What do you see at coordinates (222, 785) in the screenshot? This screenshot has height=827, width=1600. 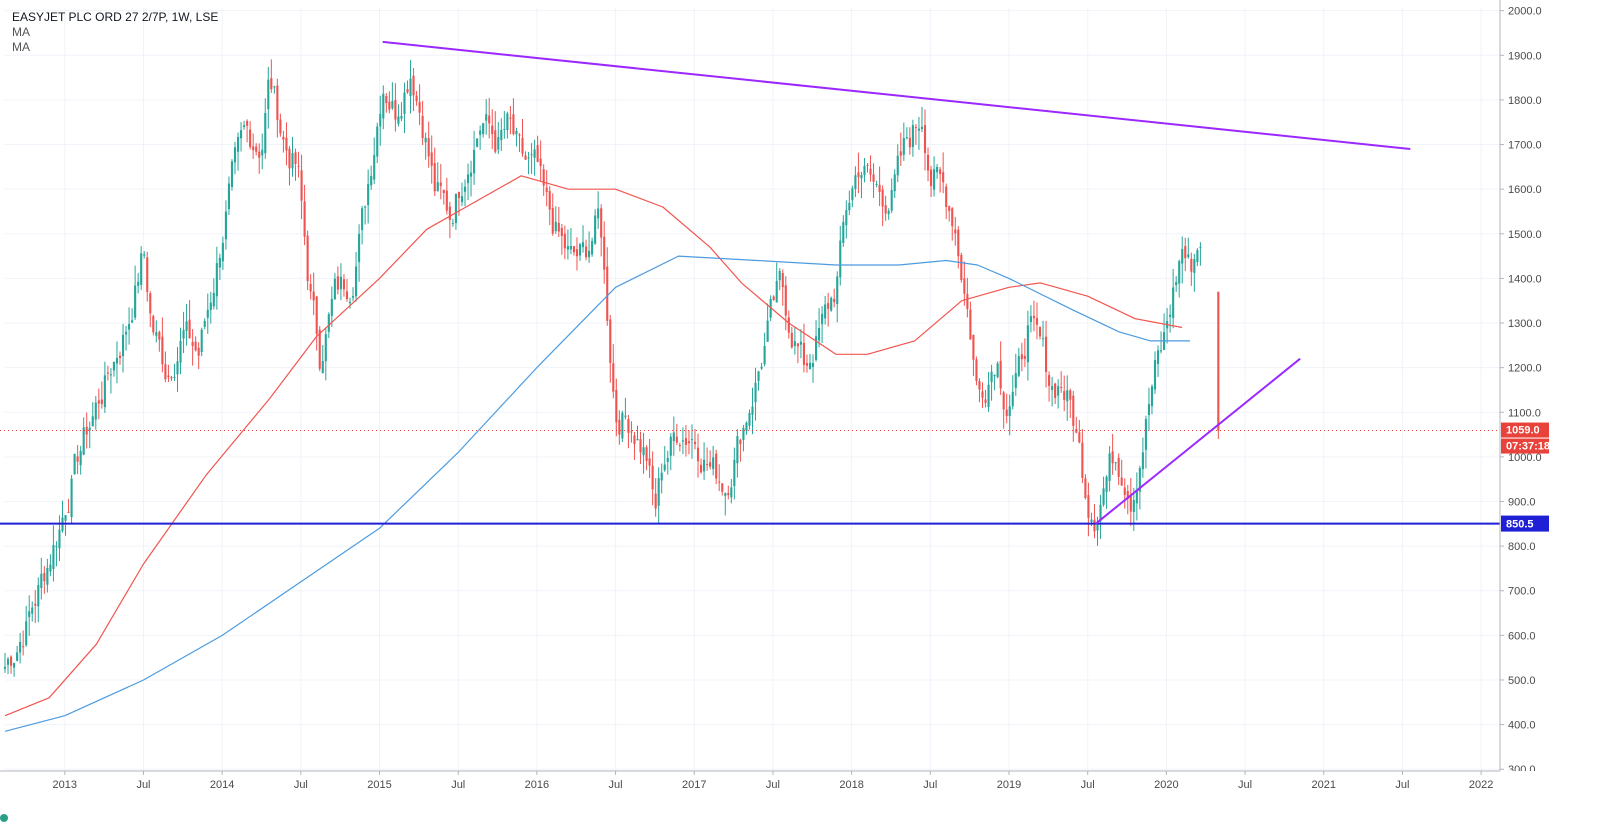 I see `time-tick-label: 2014` at bounding box center [222, 785].